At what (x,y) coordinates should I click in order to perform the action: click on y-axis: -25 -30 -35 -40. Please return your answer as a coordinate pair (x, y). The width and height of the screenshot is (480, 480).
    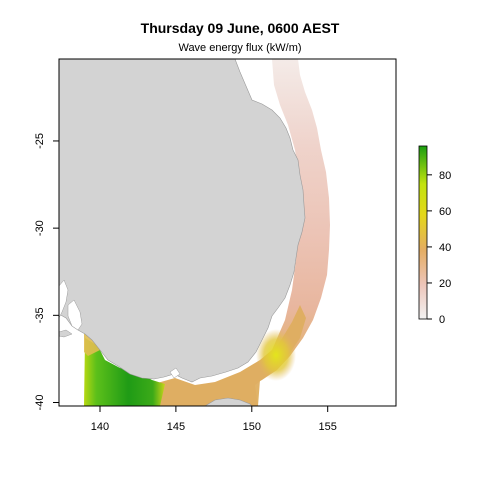
    Looking at the image, I should click on (47, 272).